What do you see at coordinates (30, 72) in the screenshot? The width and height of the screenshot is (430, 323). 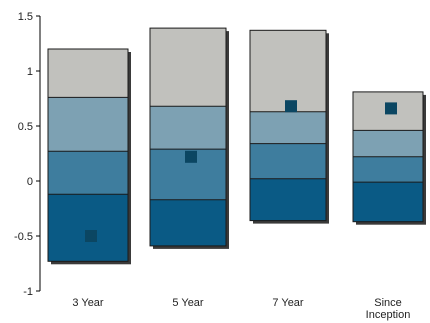 I see `y-tick-label: 1` at bounding box center [30, 72].